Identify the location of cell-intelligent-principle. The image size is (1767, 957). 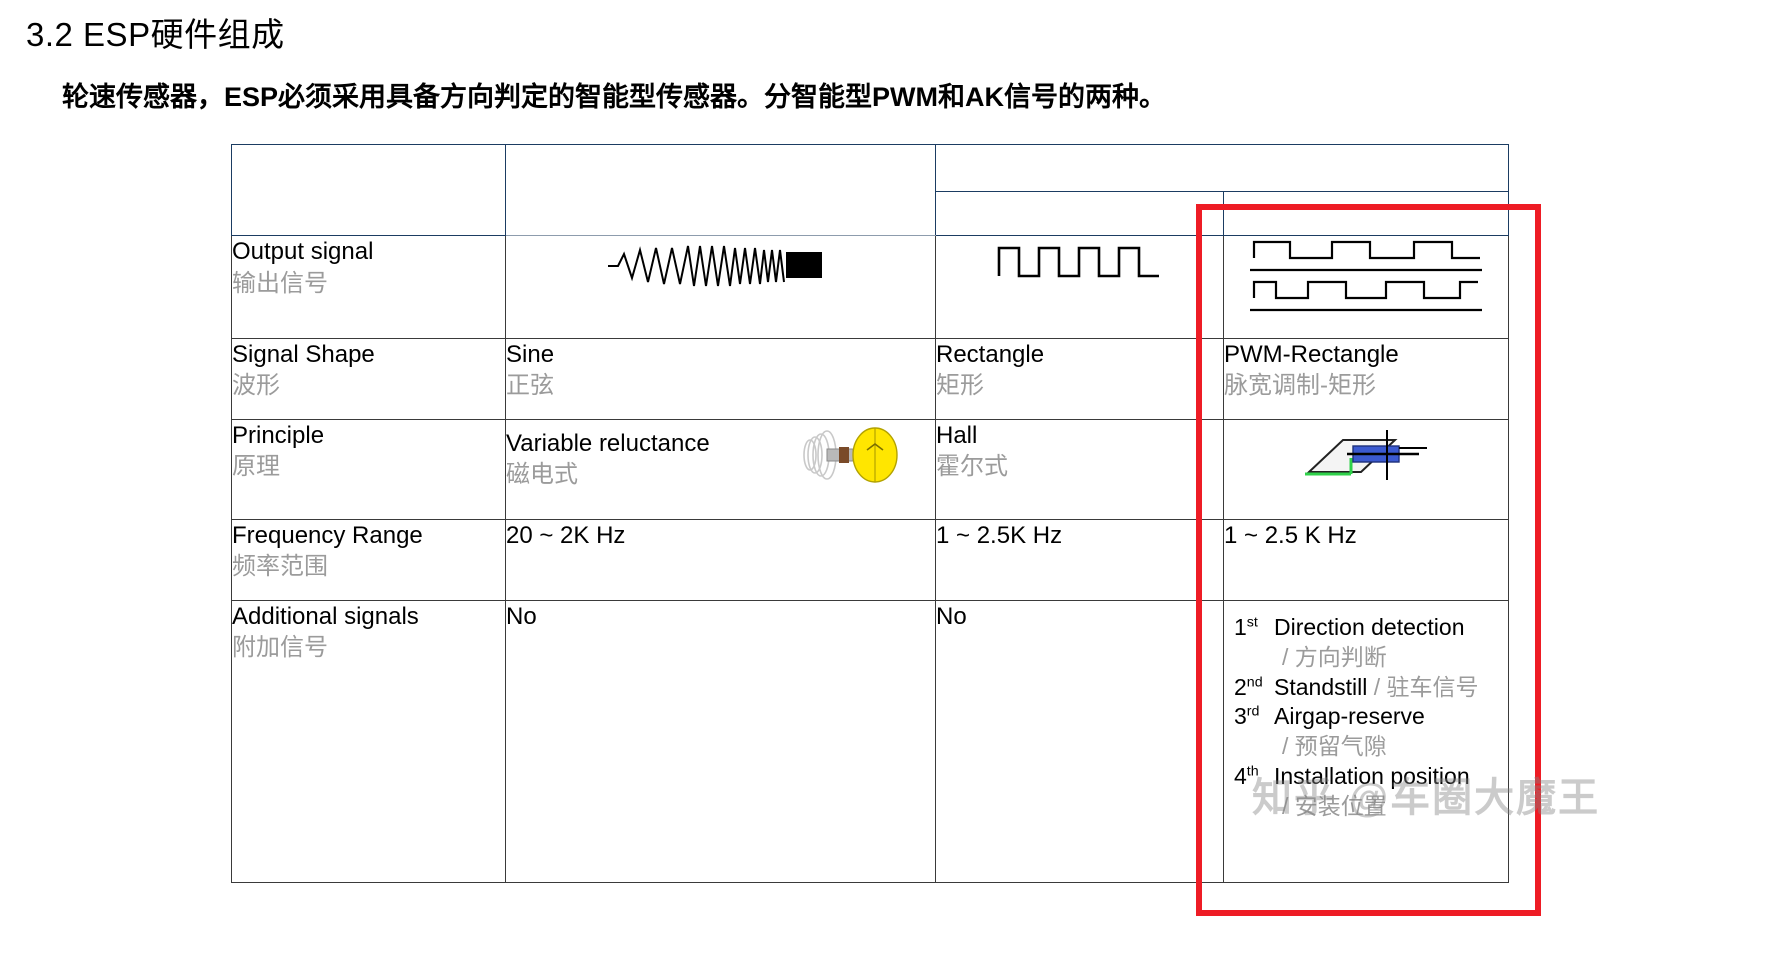
(1366, 469).